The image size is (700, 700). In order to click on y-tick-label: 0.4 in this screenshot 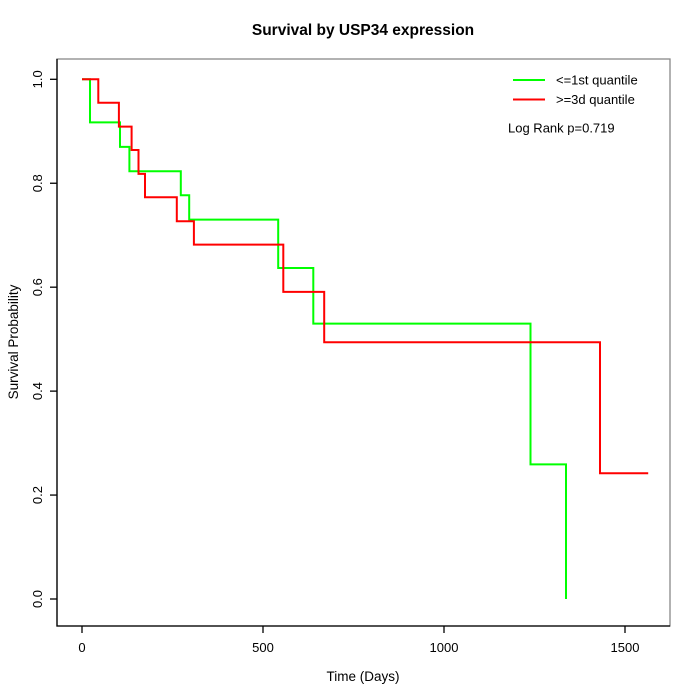, I will do `click(37, 391)`.